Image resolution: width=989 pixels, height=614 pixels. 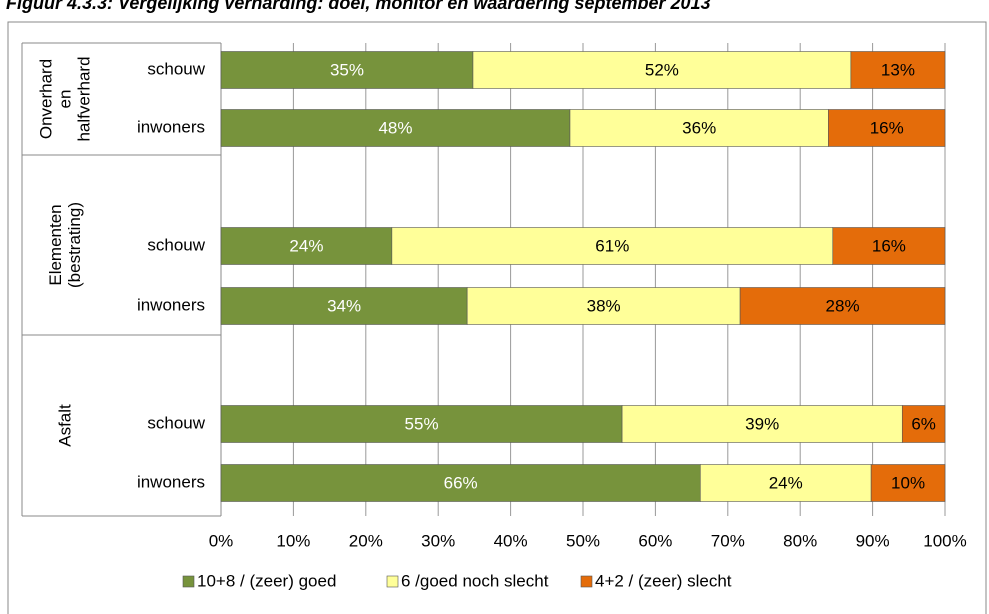 I want to click on data-label: 13%, so click(x=898, y=69).